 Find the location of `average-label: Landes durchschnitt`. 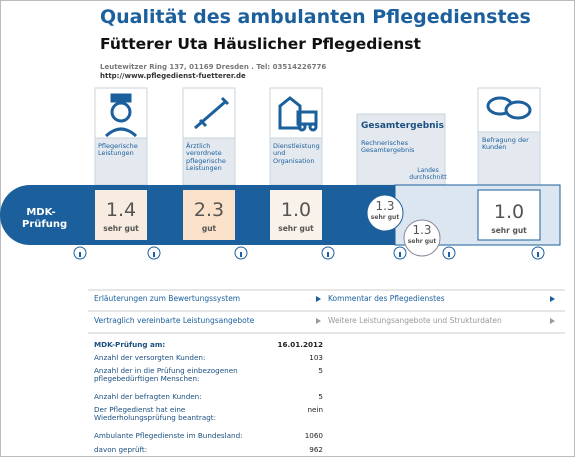

average-label: Landes durchschnitt is located at coordinates (428, 174).